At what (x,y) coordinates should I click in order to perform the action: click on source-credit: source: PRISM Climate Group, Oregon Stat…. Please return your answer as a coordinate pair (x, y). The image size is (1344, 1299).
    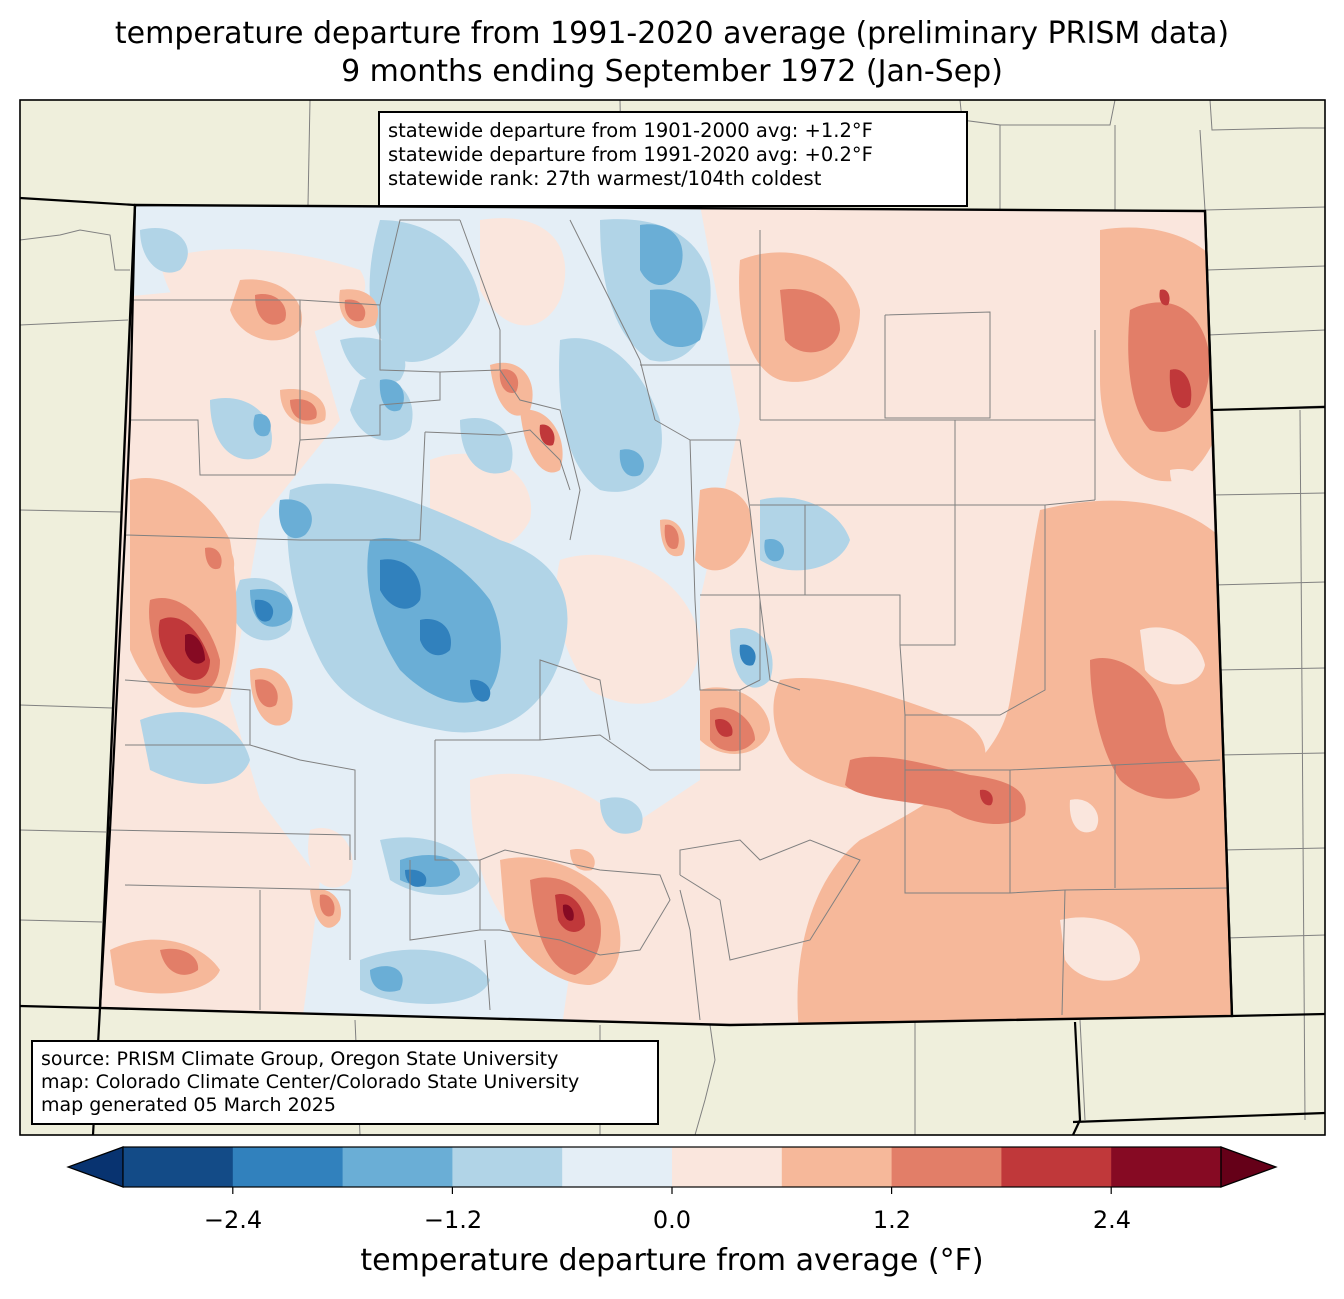
    Looking at the image, I should click on (300, 1059).